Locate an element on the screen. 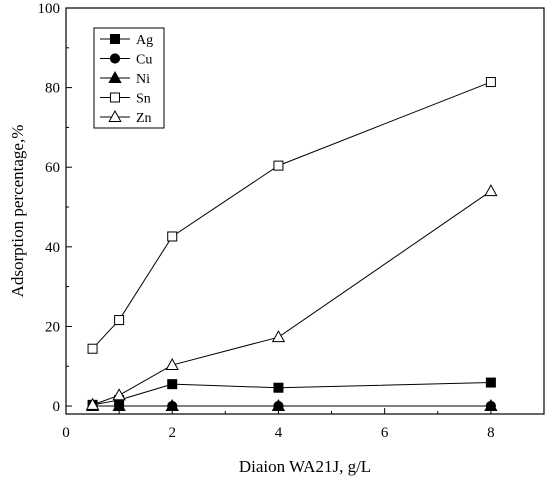 The image size is (550, 481). y-tick-label: 20 is located at coordinates (52, 327).